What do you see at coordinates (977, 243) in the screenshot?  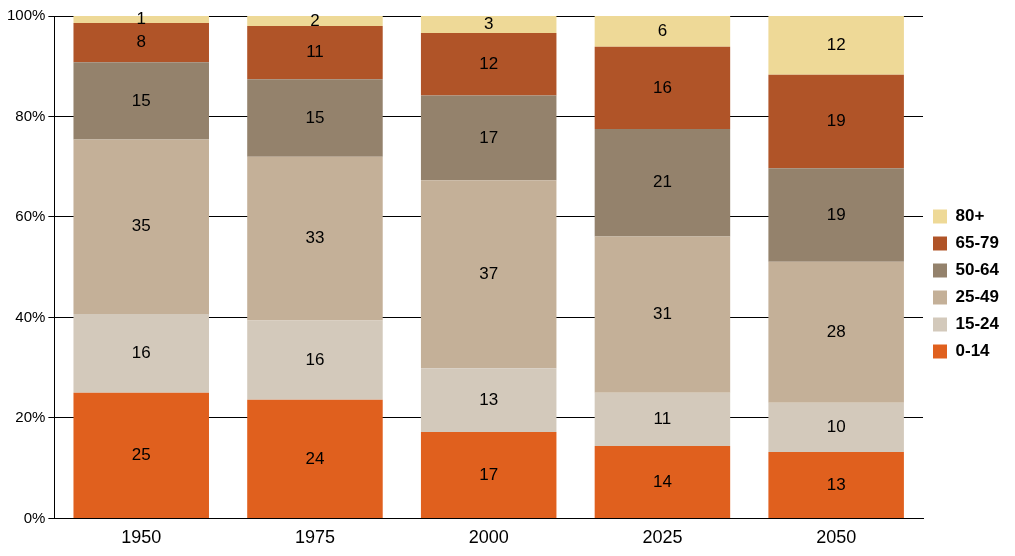 I see `legend-label: 65-79` at bounding box center [977, 243].